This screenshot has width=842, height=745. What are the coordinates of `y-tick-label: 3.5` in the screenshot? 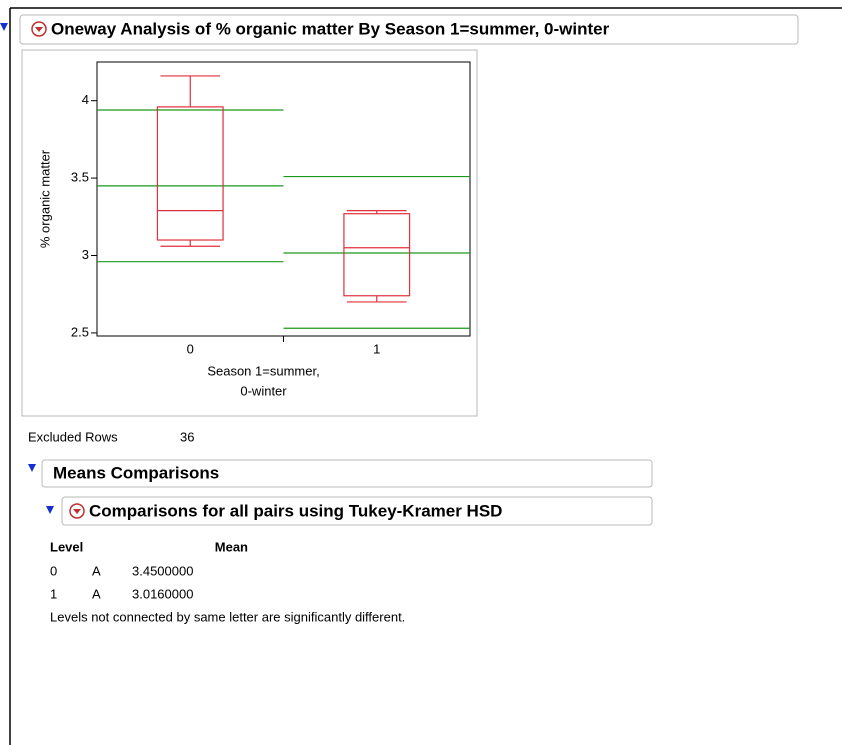 It's located at (80, 177).